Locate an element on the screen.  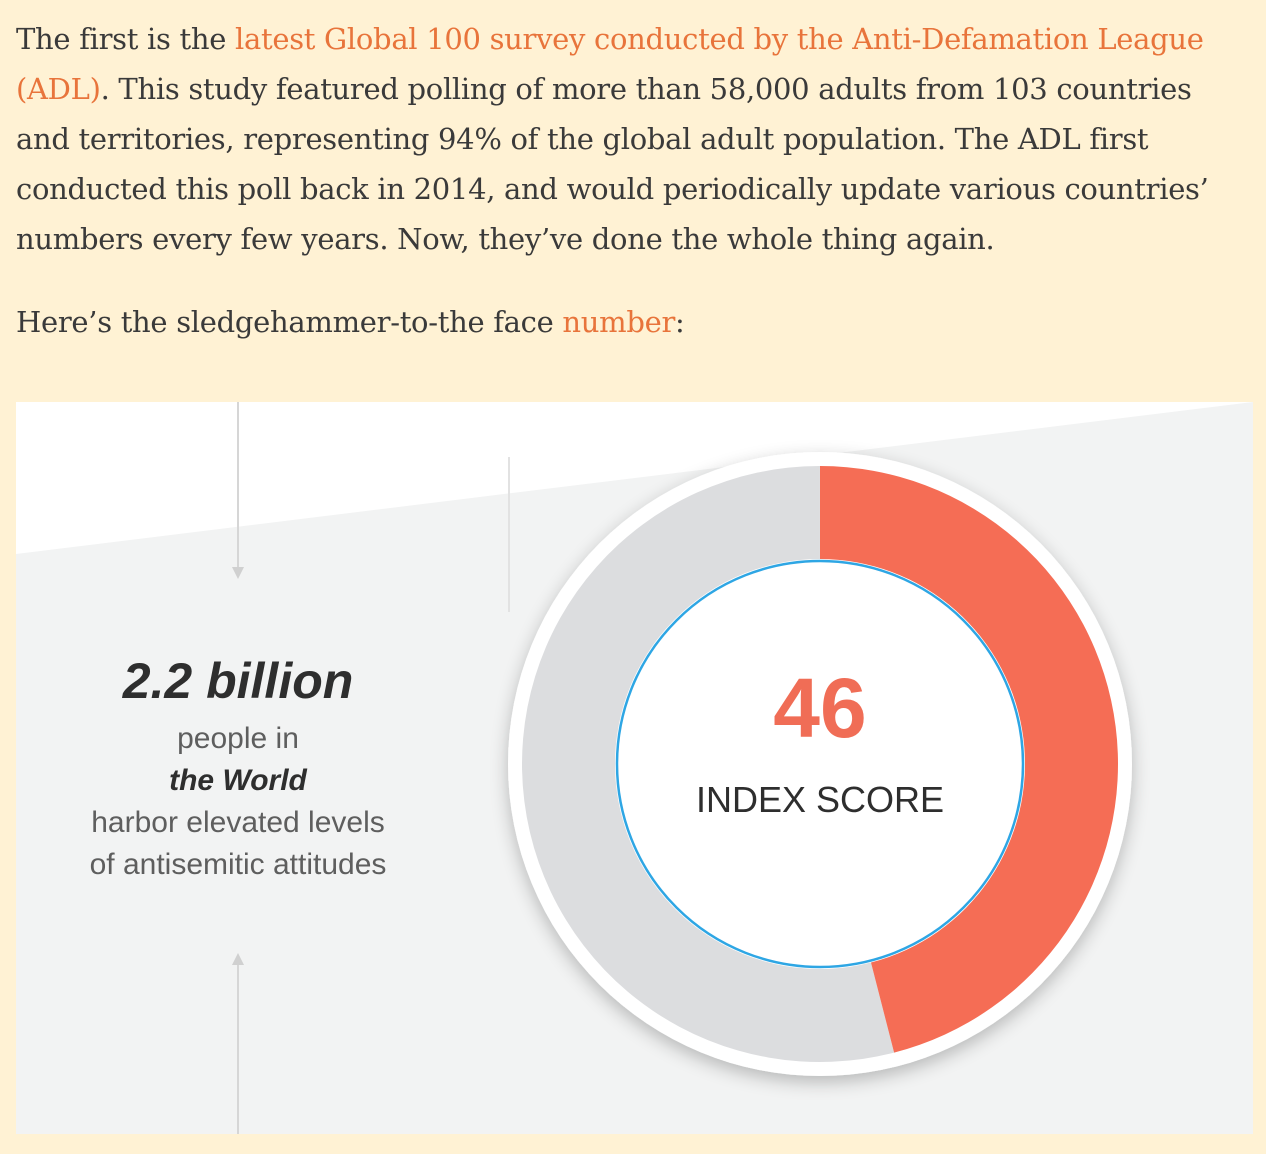
paragraph-lead-in-rest: : is located at coordinates (680, 322).